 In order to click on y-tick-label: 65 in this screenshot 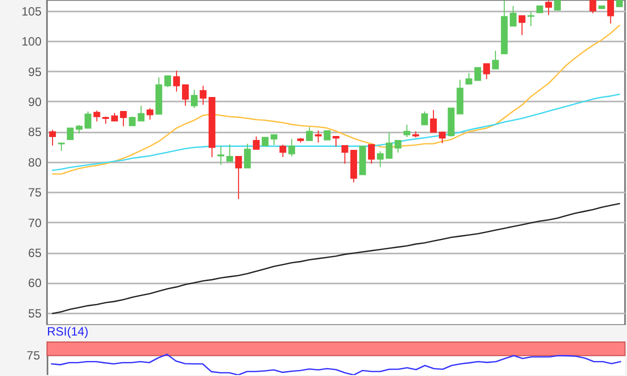, I will do `click(35, 253)`.